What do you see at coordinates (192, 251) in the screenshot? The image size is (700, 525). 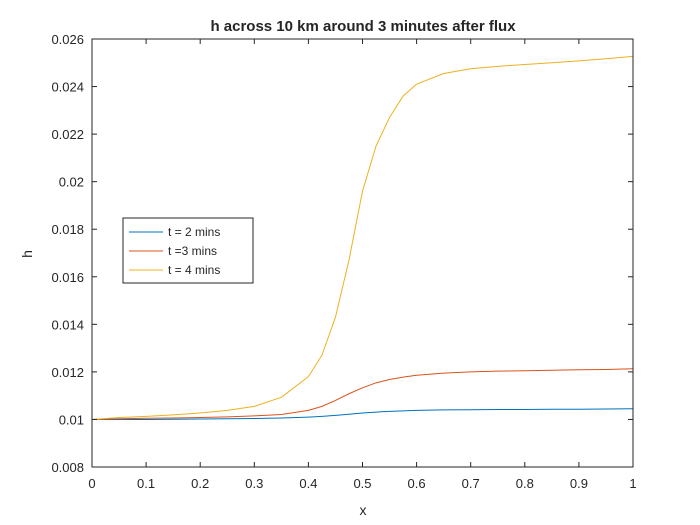 I see `legend-label-2: t =3 mins` at bounding box center [192, 251].